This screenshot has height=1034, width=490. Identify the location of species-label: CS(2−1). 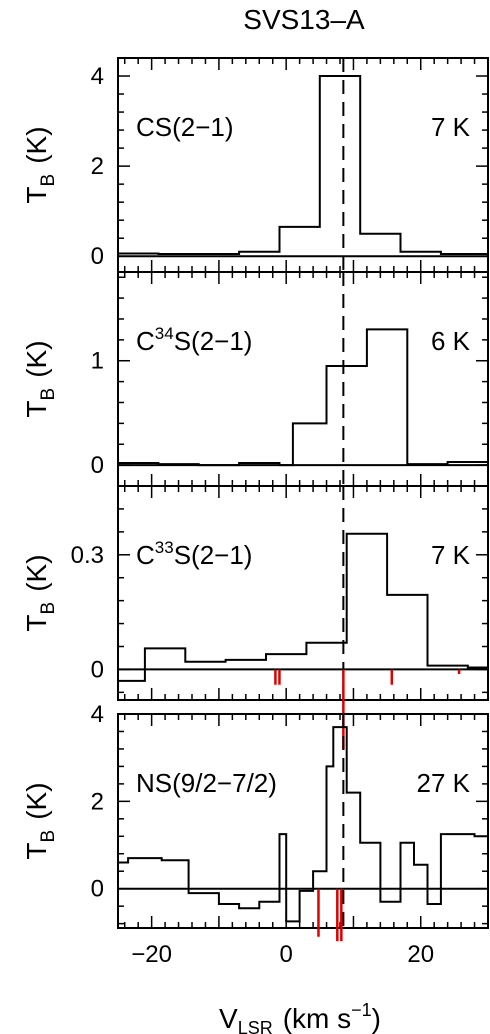
(185, 127).